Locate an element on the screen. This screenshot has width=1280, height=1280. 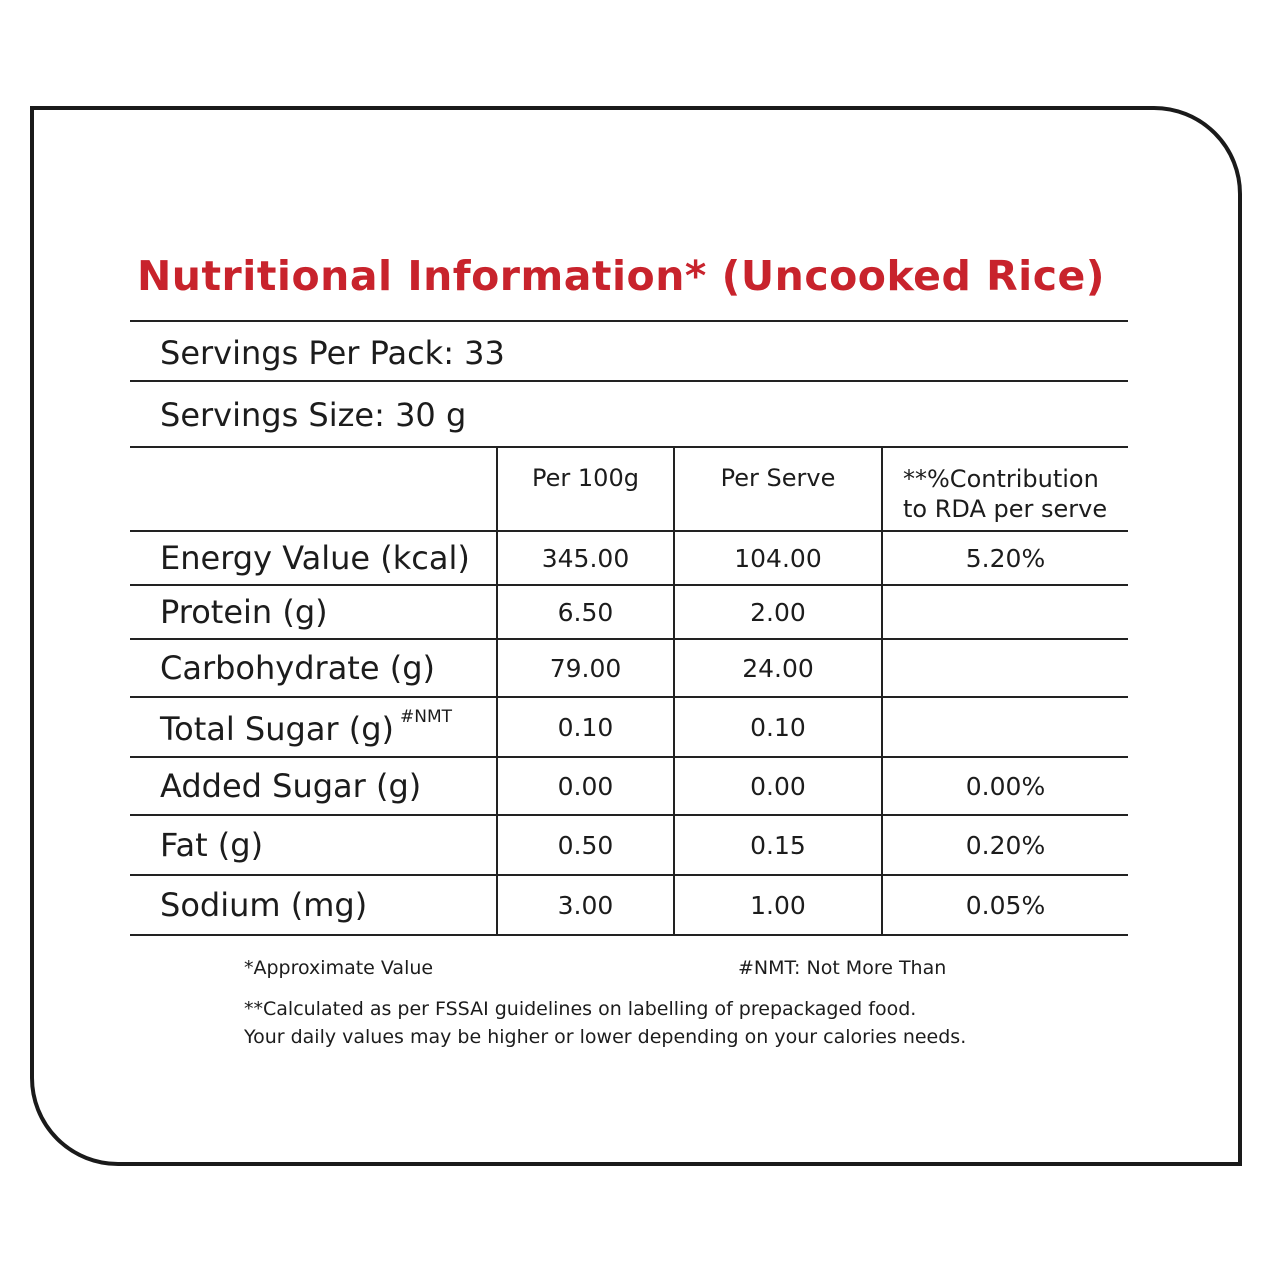
table-row: Fat (g) 0.50 0.15 0.20% is located at coordinates (629, 845).